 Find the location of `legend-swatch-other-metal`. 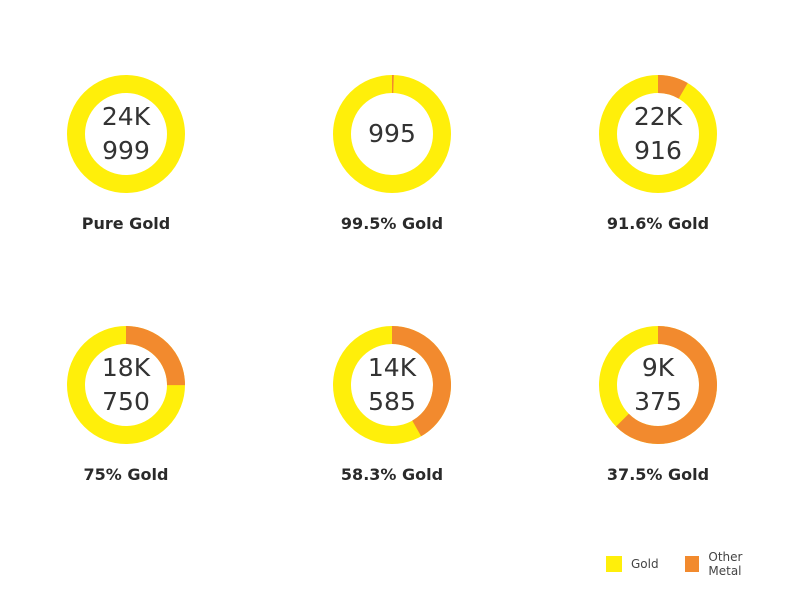

legend-swatch-other-metal is located at coordinates (692, 564).